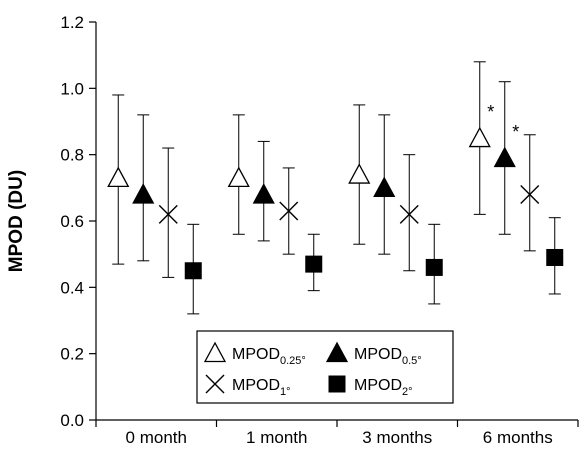 This screenshot has width=586, height=450. I want to click on legend-label: MPOD0.25°, so click(269, 356).